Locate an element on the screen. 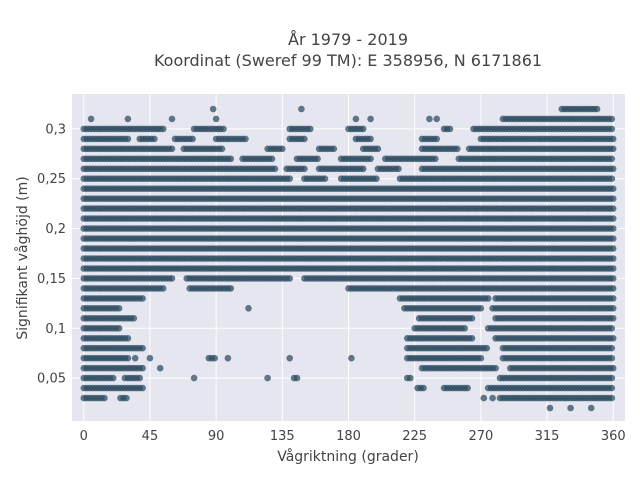 The width and height of the screenshot is (640, 480). x-tick-label: 90 is located at coordinates (216, 436).